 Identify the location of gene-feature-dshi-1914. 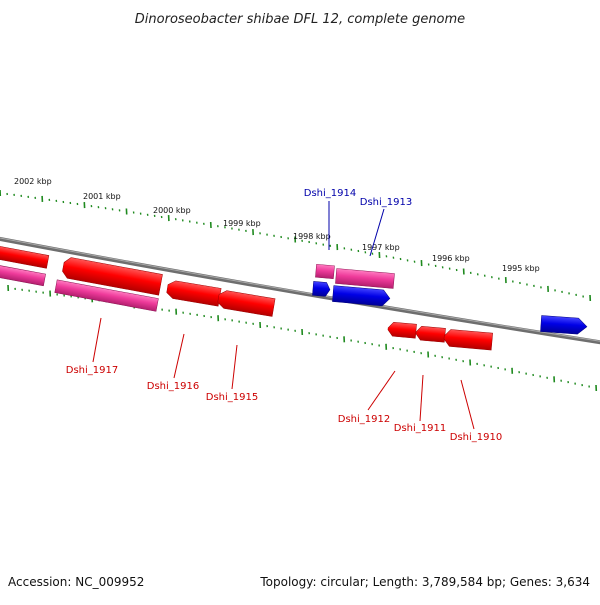
(324, 271).